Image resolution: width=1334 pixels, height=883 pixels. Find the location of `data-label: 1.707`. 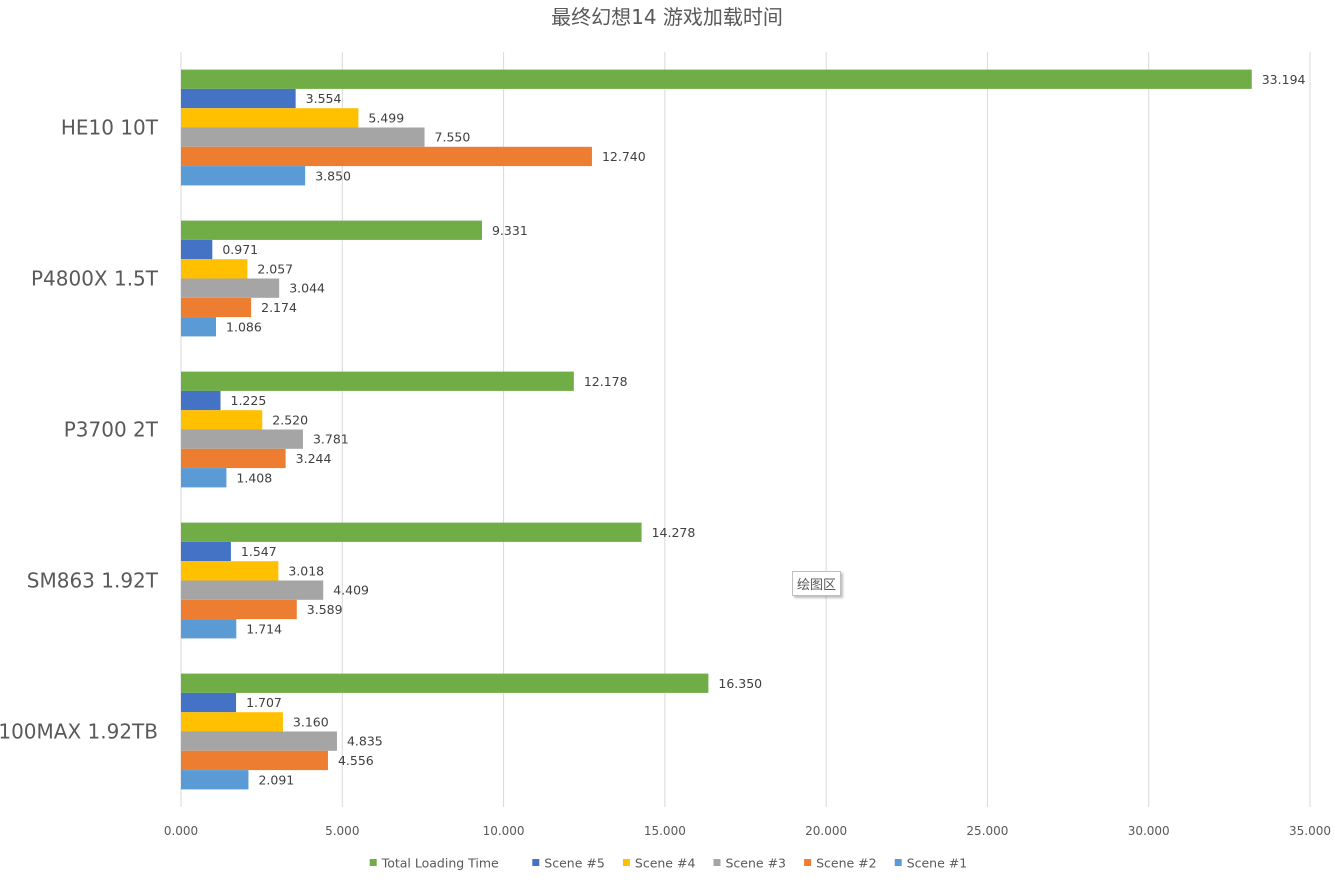

data-label: 1.707 is located at coordinates (264, 702).